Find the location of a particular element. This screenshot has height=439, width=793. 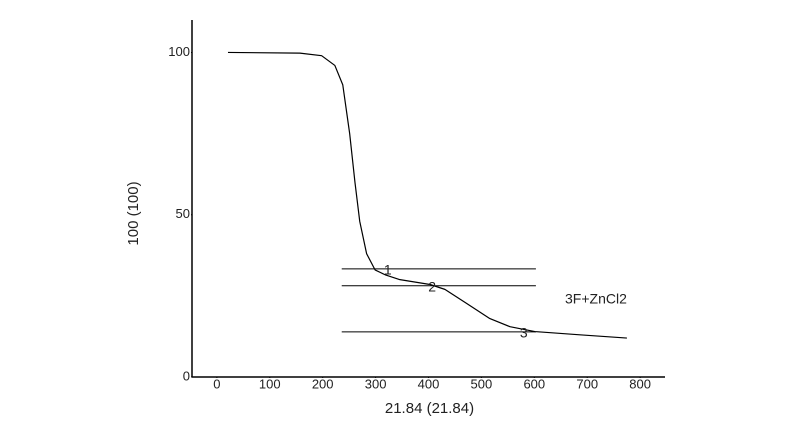

reference-label: 1 is located at coordinates (388, 270).